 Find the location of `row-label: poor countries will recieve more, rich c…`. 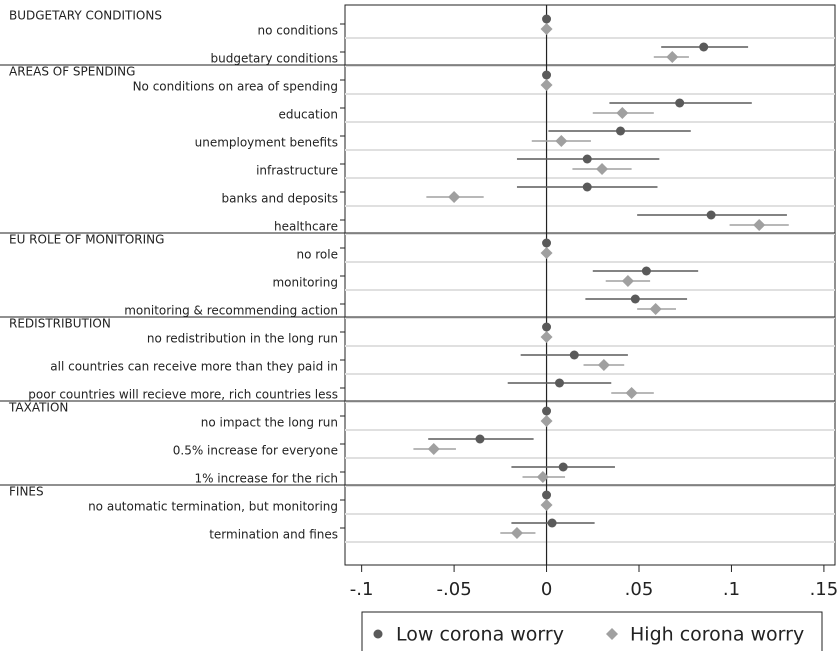

row-label: poor countries will recieve more, rich c… is located at coordinates (183, 395).